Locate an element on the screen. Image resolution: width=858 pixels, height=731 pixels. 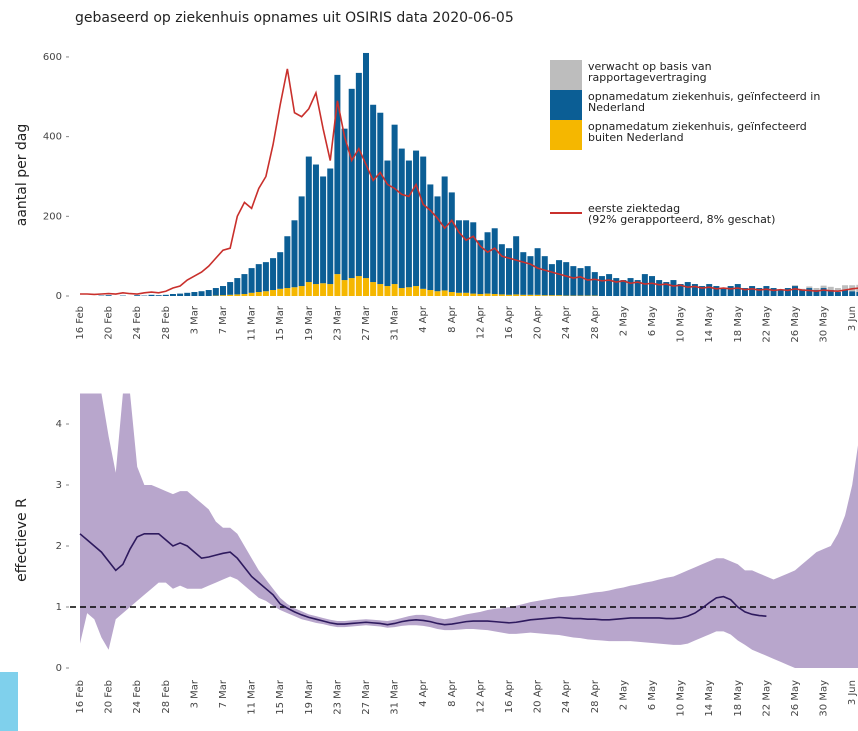
legend-line is located at coordinates (566, 213).